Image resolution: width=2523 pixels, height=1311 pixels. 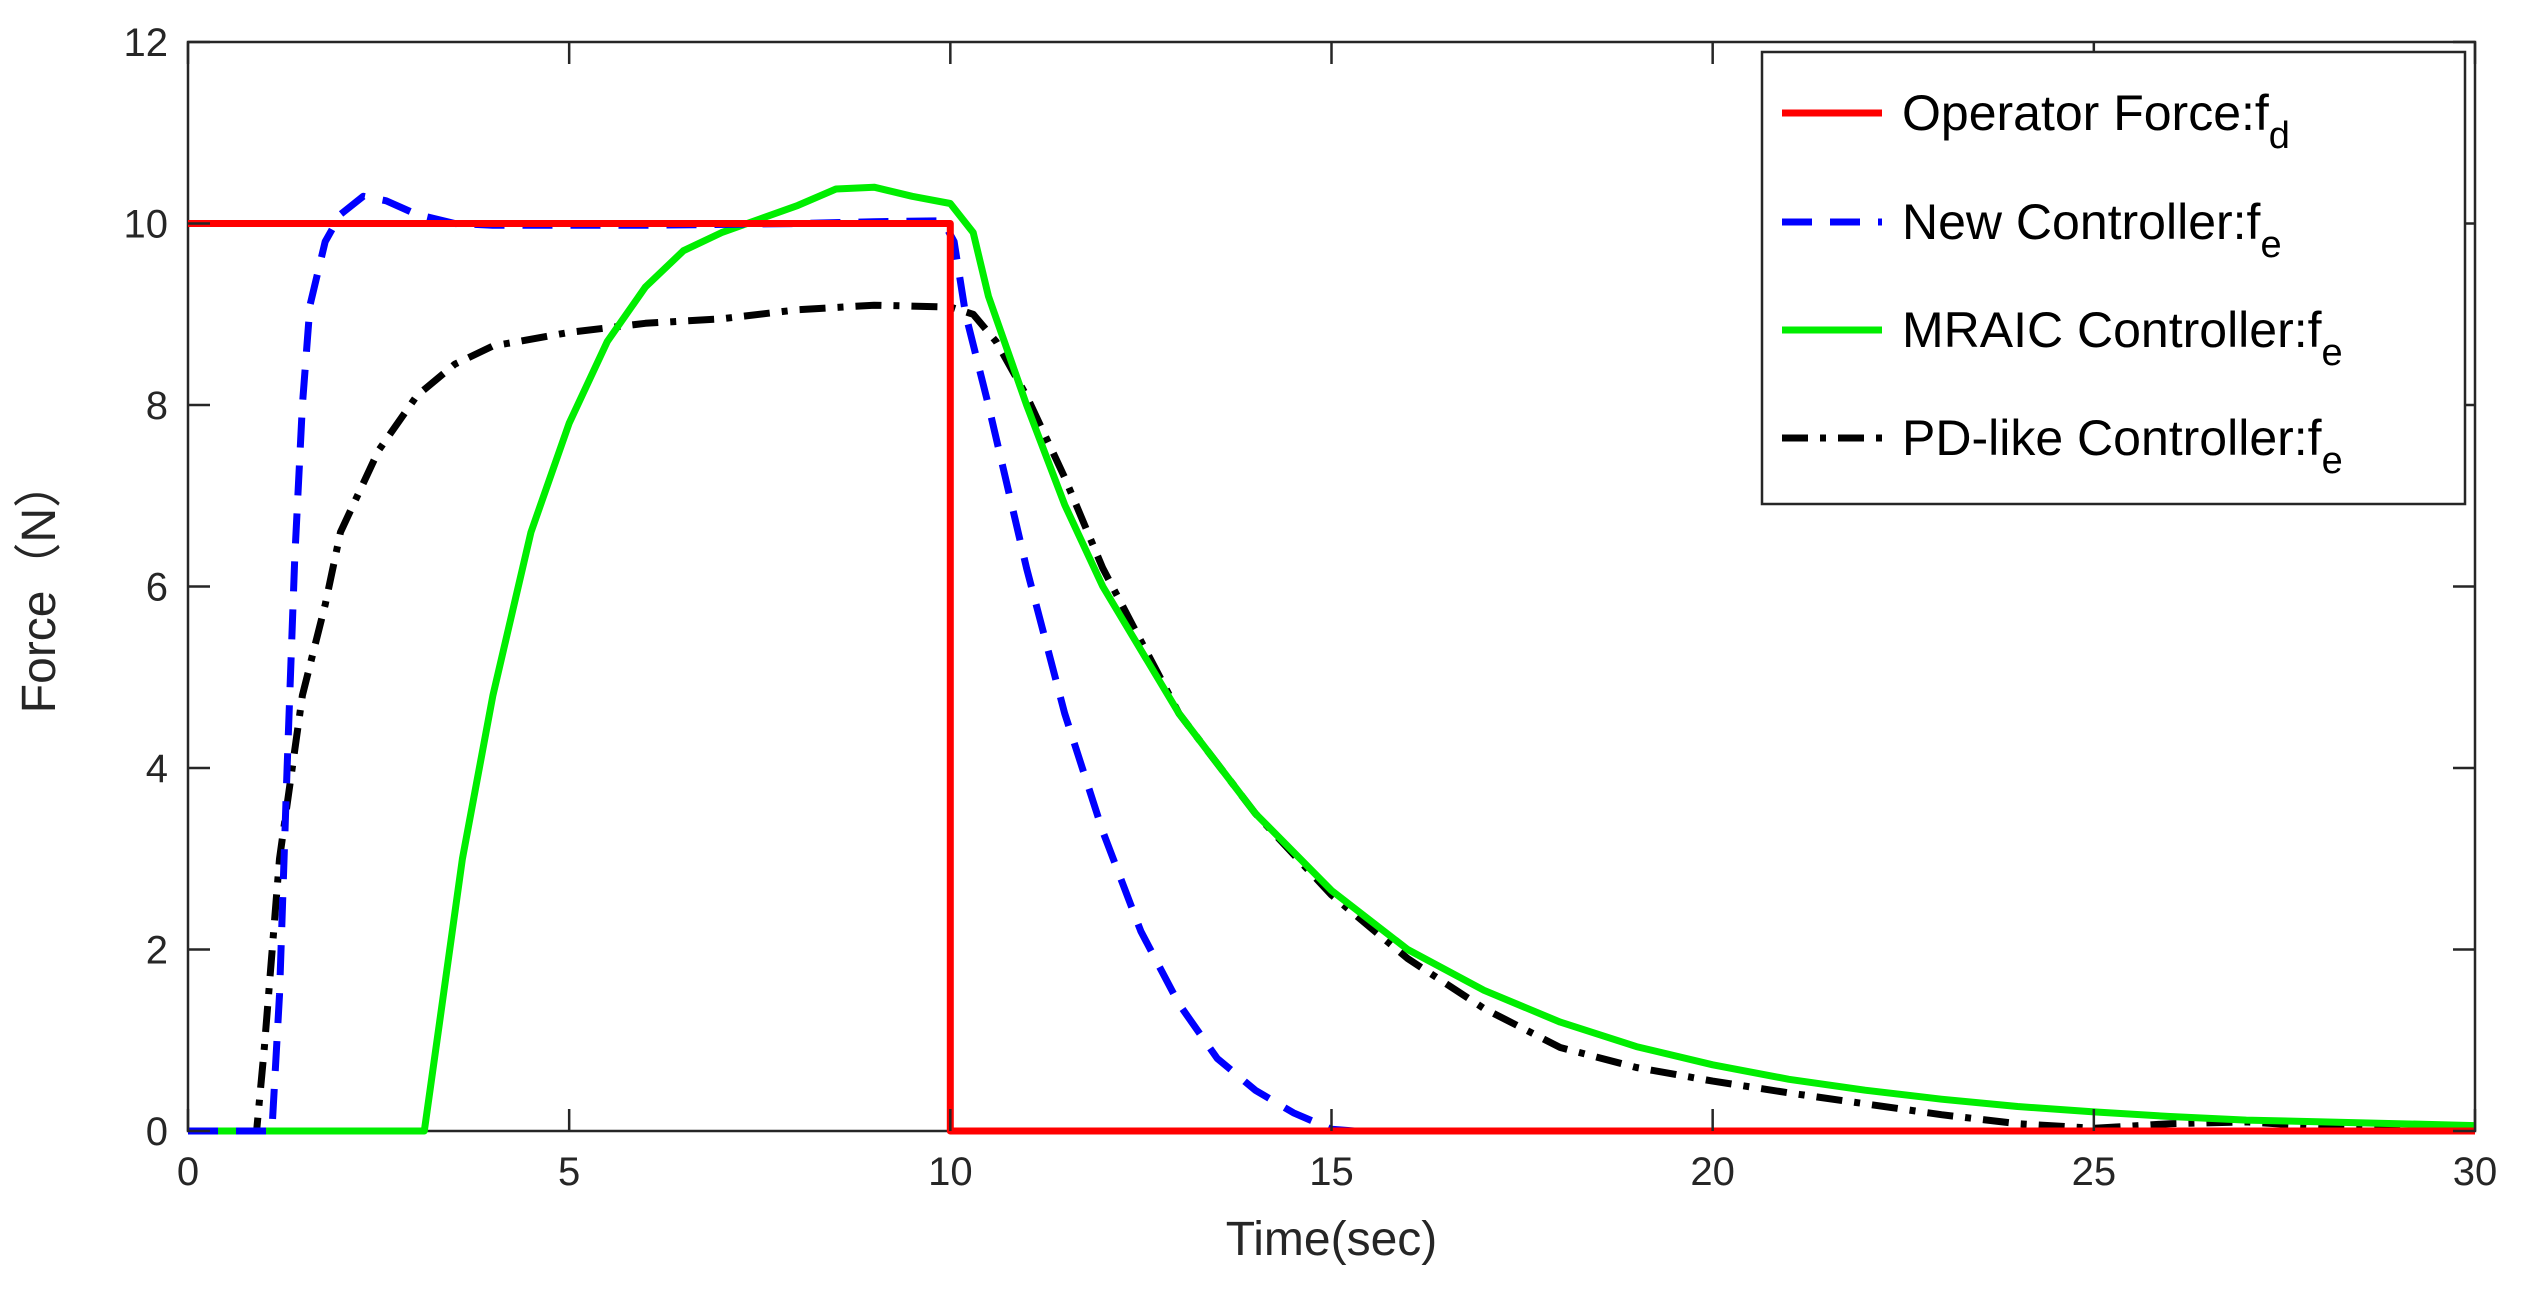 I want to click on x-tick-label: 25, so click(x=2094, y=1172).